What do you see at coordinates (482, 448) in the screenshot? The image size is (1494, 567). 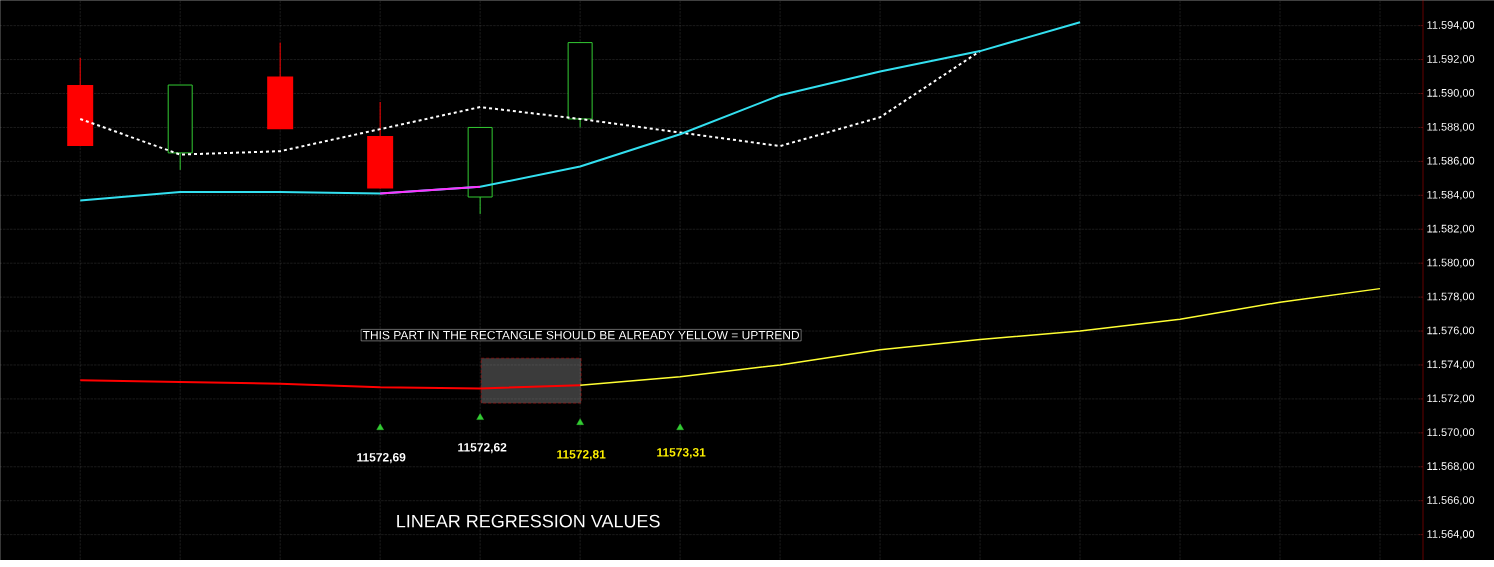 I see `annotation: 11572,62` at bounding box center [482, 448].